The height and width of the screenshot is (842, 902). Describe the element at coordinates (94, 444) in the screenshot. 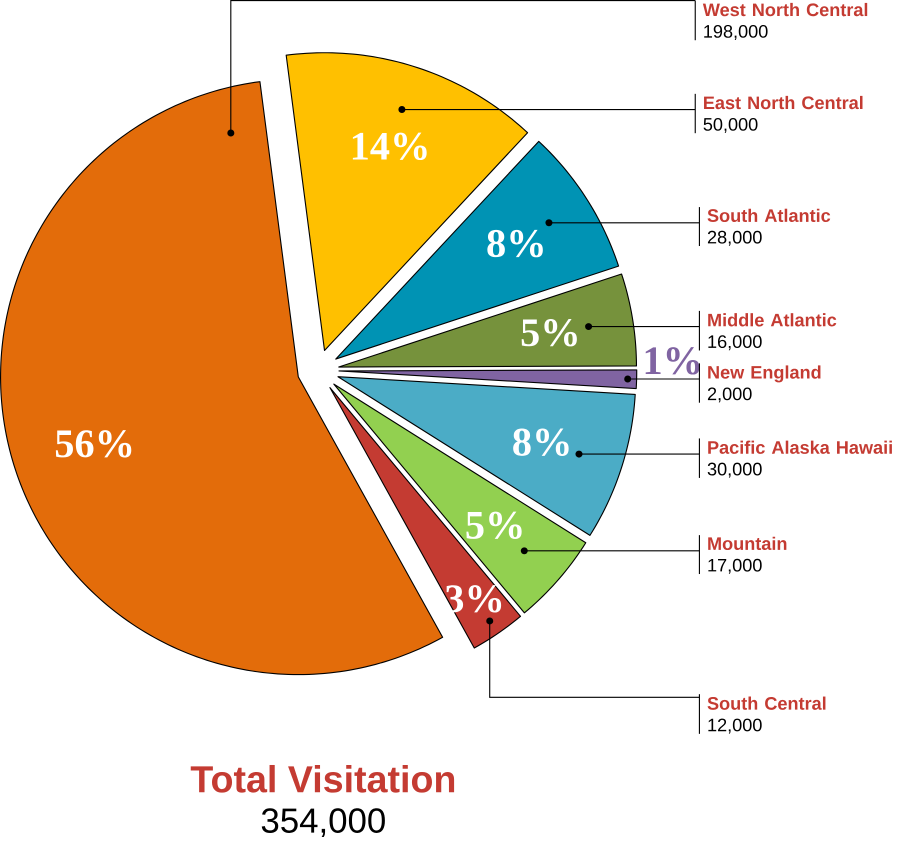

I see `data-label: 56%` at that location.